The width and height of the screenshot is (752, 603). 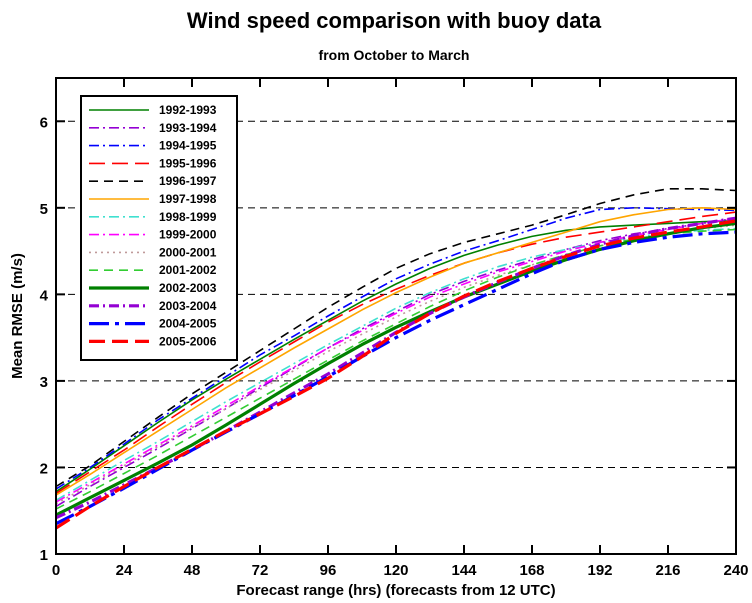 What do you see at coordinates (531, 570) in the screenshot?
I see `x-tick-label: 168` at bounding box center [531, 570].